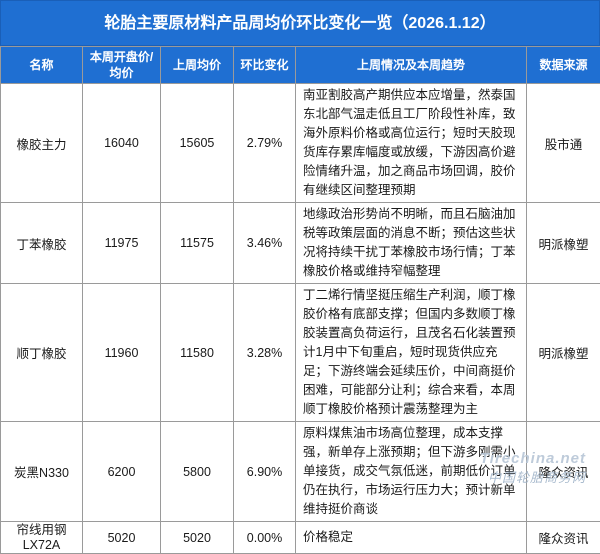 This screenshot has height=554, width=600. What do you see at coordinates (42, 538) in the screenshot?
I see `row-name: 帘线用钢LX72A` at bounding box center [42, 538].